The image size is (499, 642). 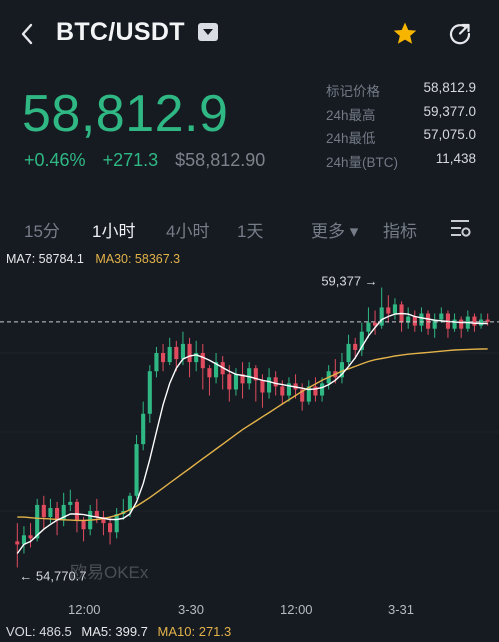 I want to click on tab-15min: 15分, so click(x=42, y=231).